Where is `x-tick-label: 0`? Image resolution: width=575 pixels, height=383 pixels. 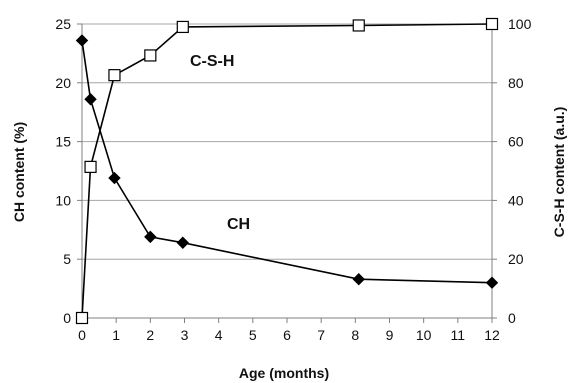
x-tick-label: 0 is located at coordinates (82, 335).